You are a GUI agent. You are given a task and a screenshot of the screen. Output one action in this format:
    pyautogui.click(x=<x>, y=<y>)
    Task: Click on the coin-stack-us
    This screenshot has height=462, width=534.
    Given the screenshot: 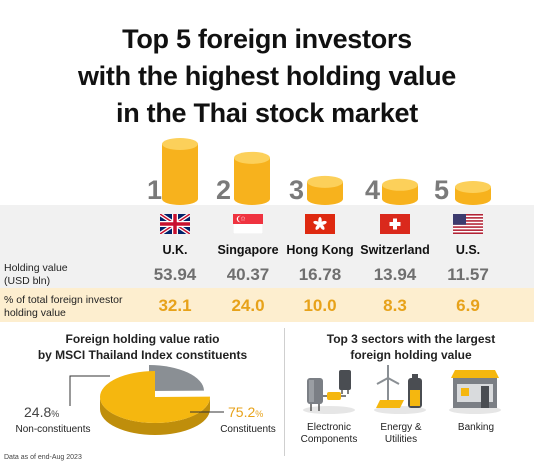 What is the action you would take?
    pyautogui.click(x=473, y=193)
    